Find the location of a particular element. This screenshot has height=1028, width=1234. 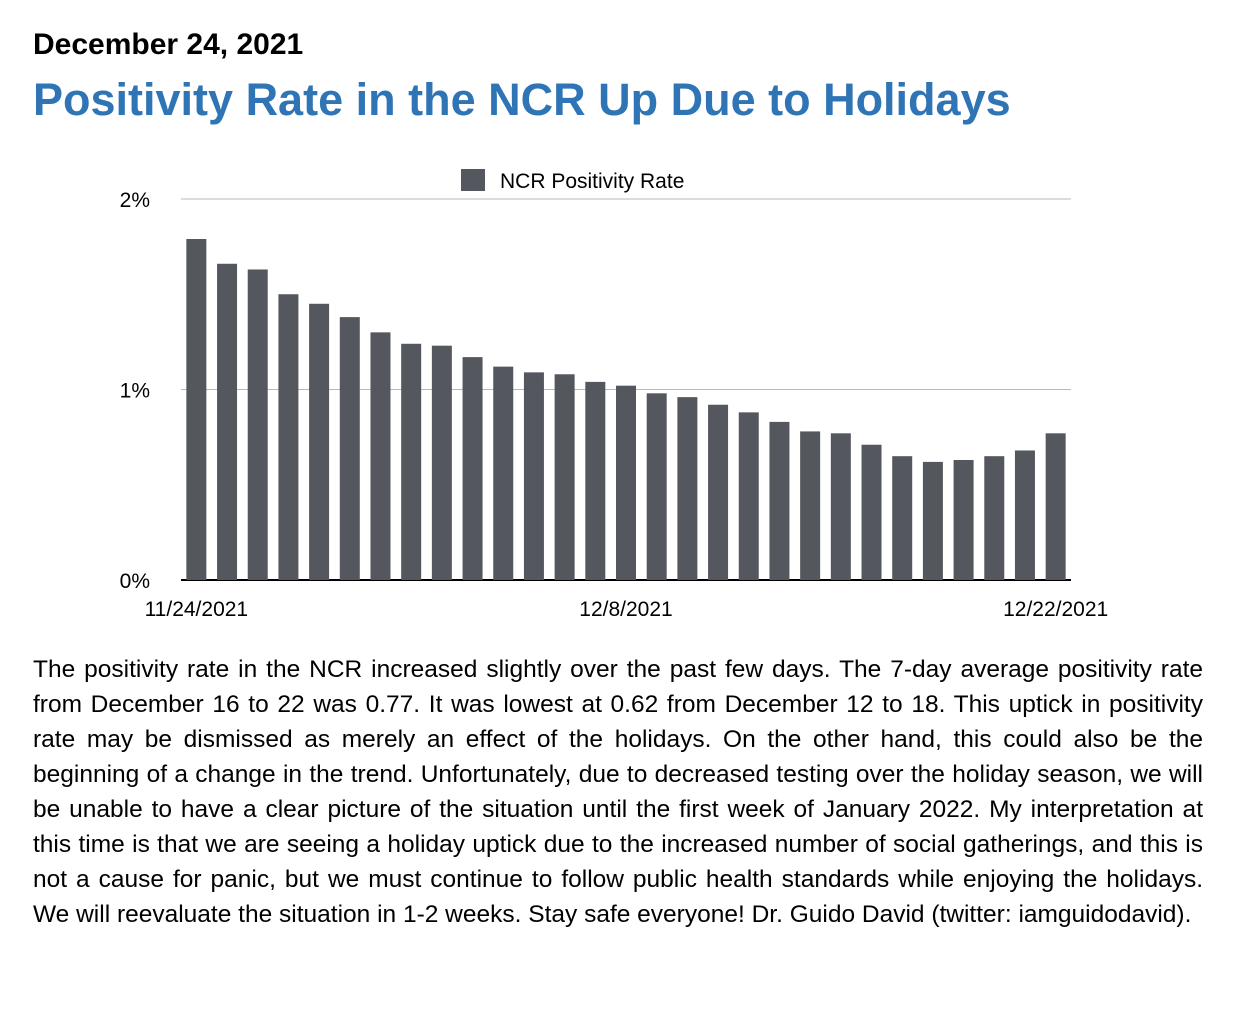

y-tick-label: 1% is located at coordinates (135, 391).